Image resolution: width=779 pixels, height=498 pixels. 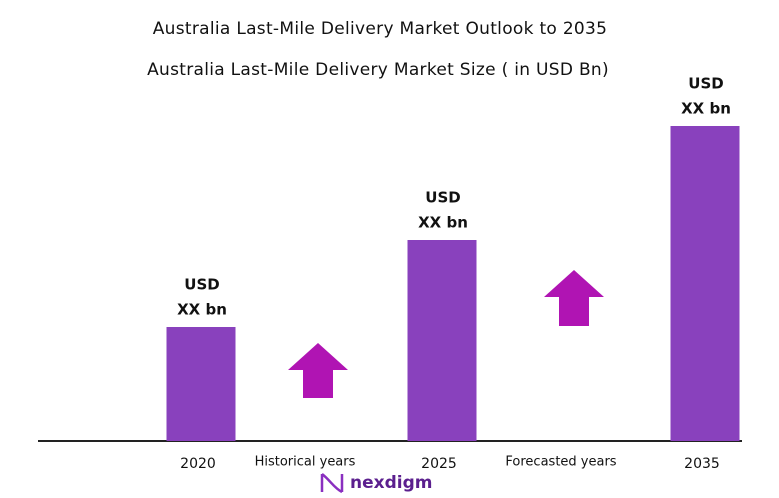 I want to click on logo-icon, so click(x=332, y=483).